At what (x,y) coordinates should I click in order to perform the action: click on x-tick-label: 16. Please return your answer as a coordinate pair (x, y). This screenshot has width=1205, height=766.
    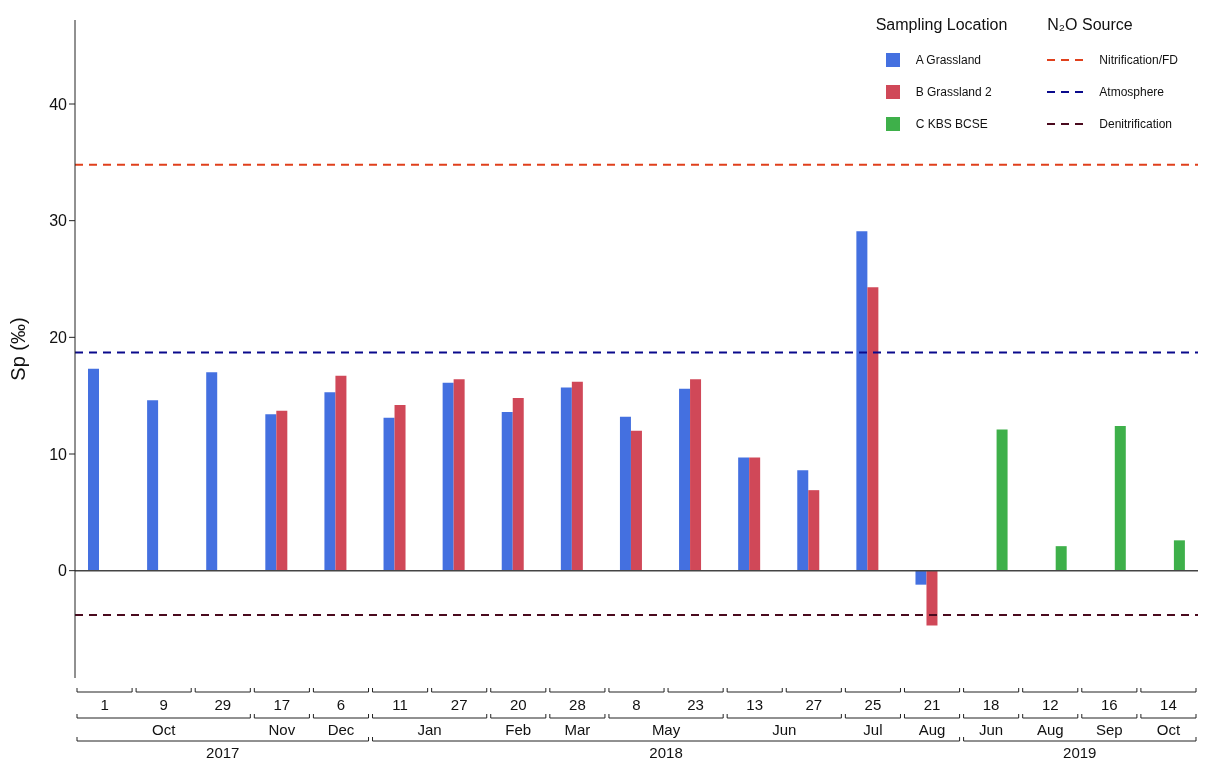
    Looking at the image, I should click on (1109, 704).